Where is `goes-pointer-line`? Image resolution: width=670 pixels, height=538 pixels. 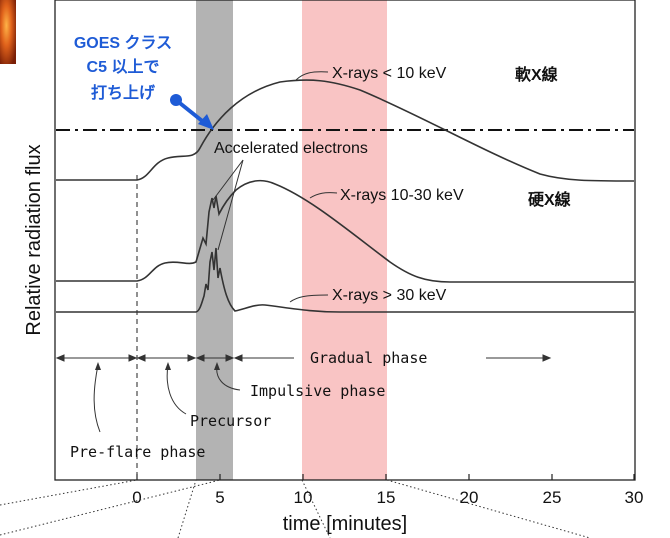 goes-pointer-line is located at coordinates (191, 112).